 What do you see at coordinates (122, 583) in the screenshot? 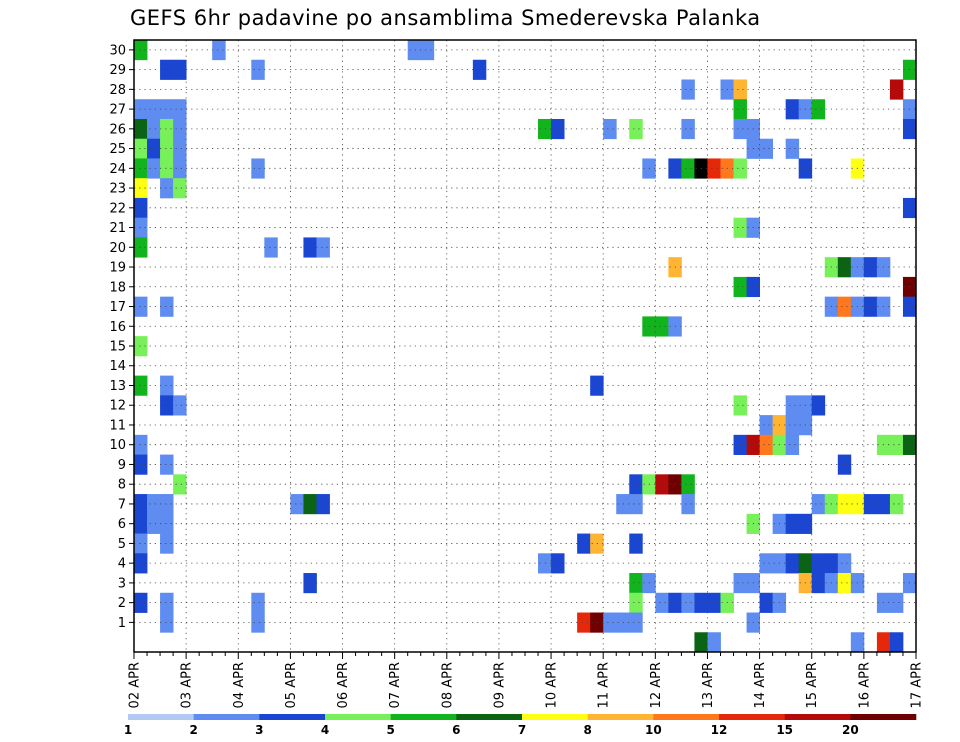
I see `y-tick-label: 3` at bounding box center [122, 583].